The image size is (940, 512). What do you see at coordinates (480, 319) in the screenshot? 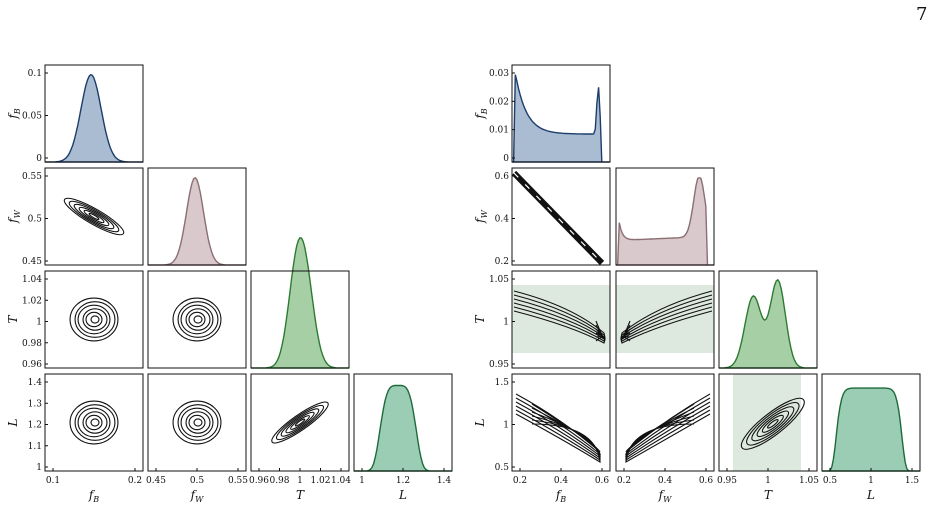
I see `ylabel-right-2: T` at bounding box center [480, 319].